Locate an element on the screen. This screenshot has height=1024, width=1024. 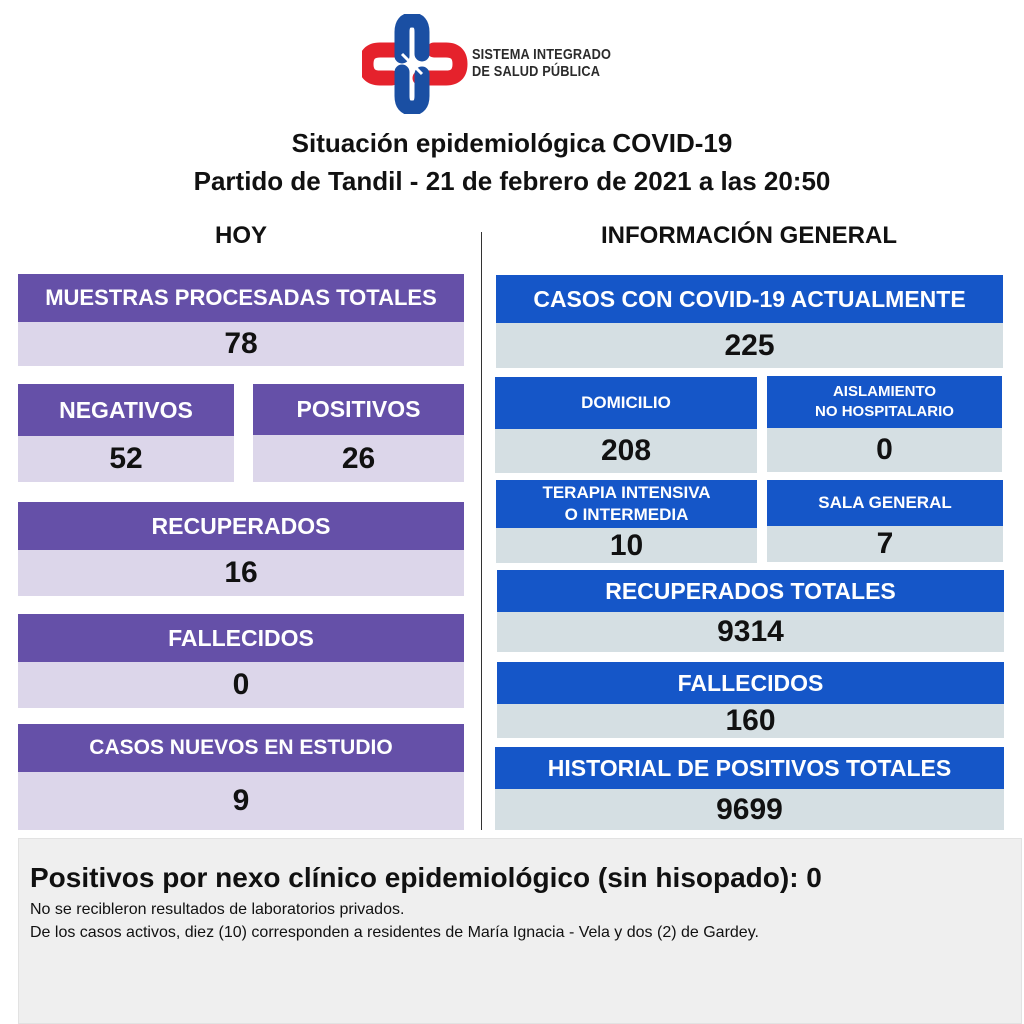
card-casos-nuevos: CASOS NUEVOS EN ESTUDIO 9 is located at coordinates (241, 777).